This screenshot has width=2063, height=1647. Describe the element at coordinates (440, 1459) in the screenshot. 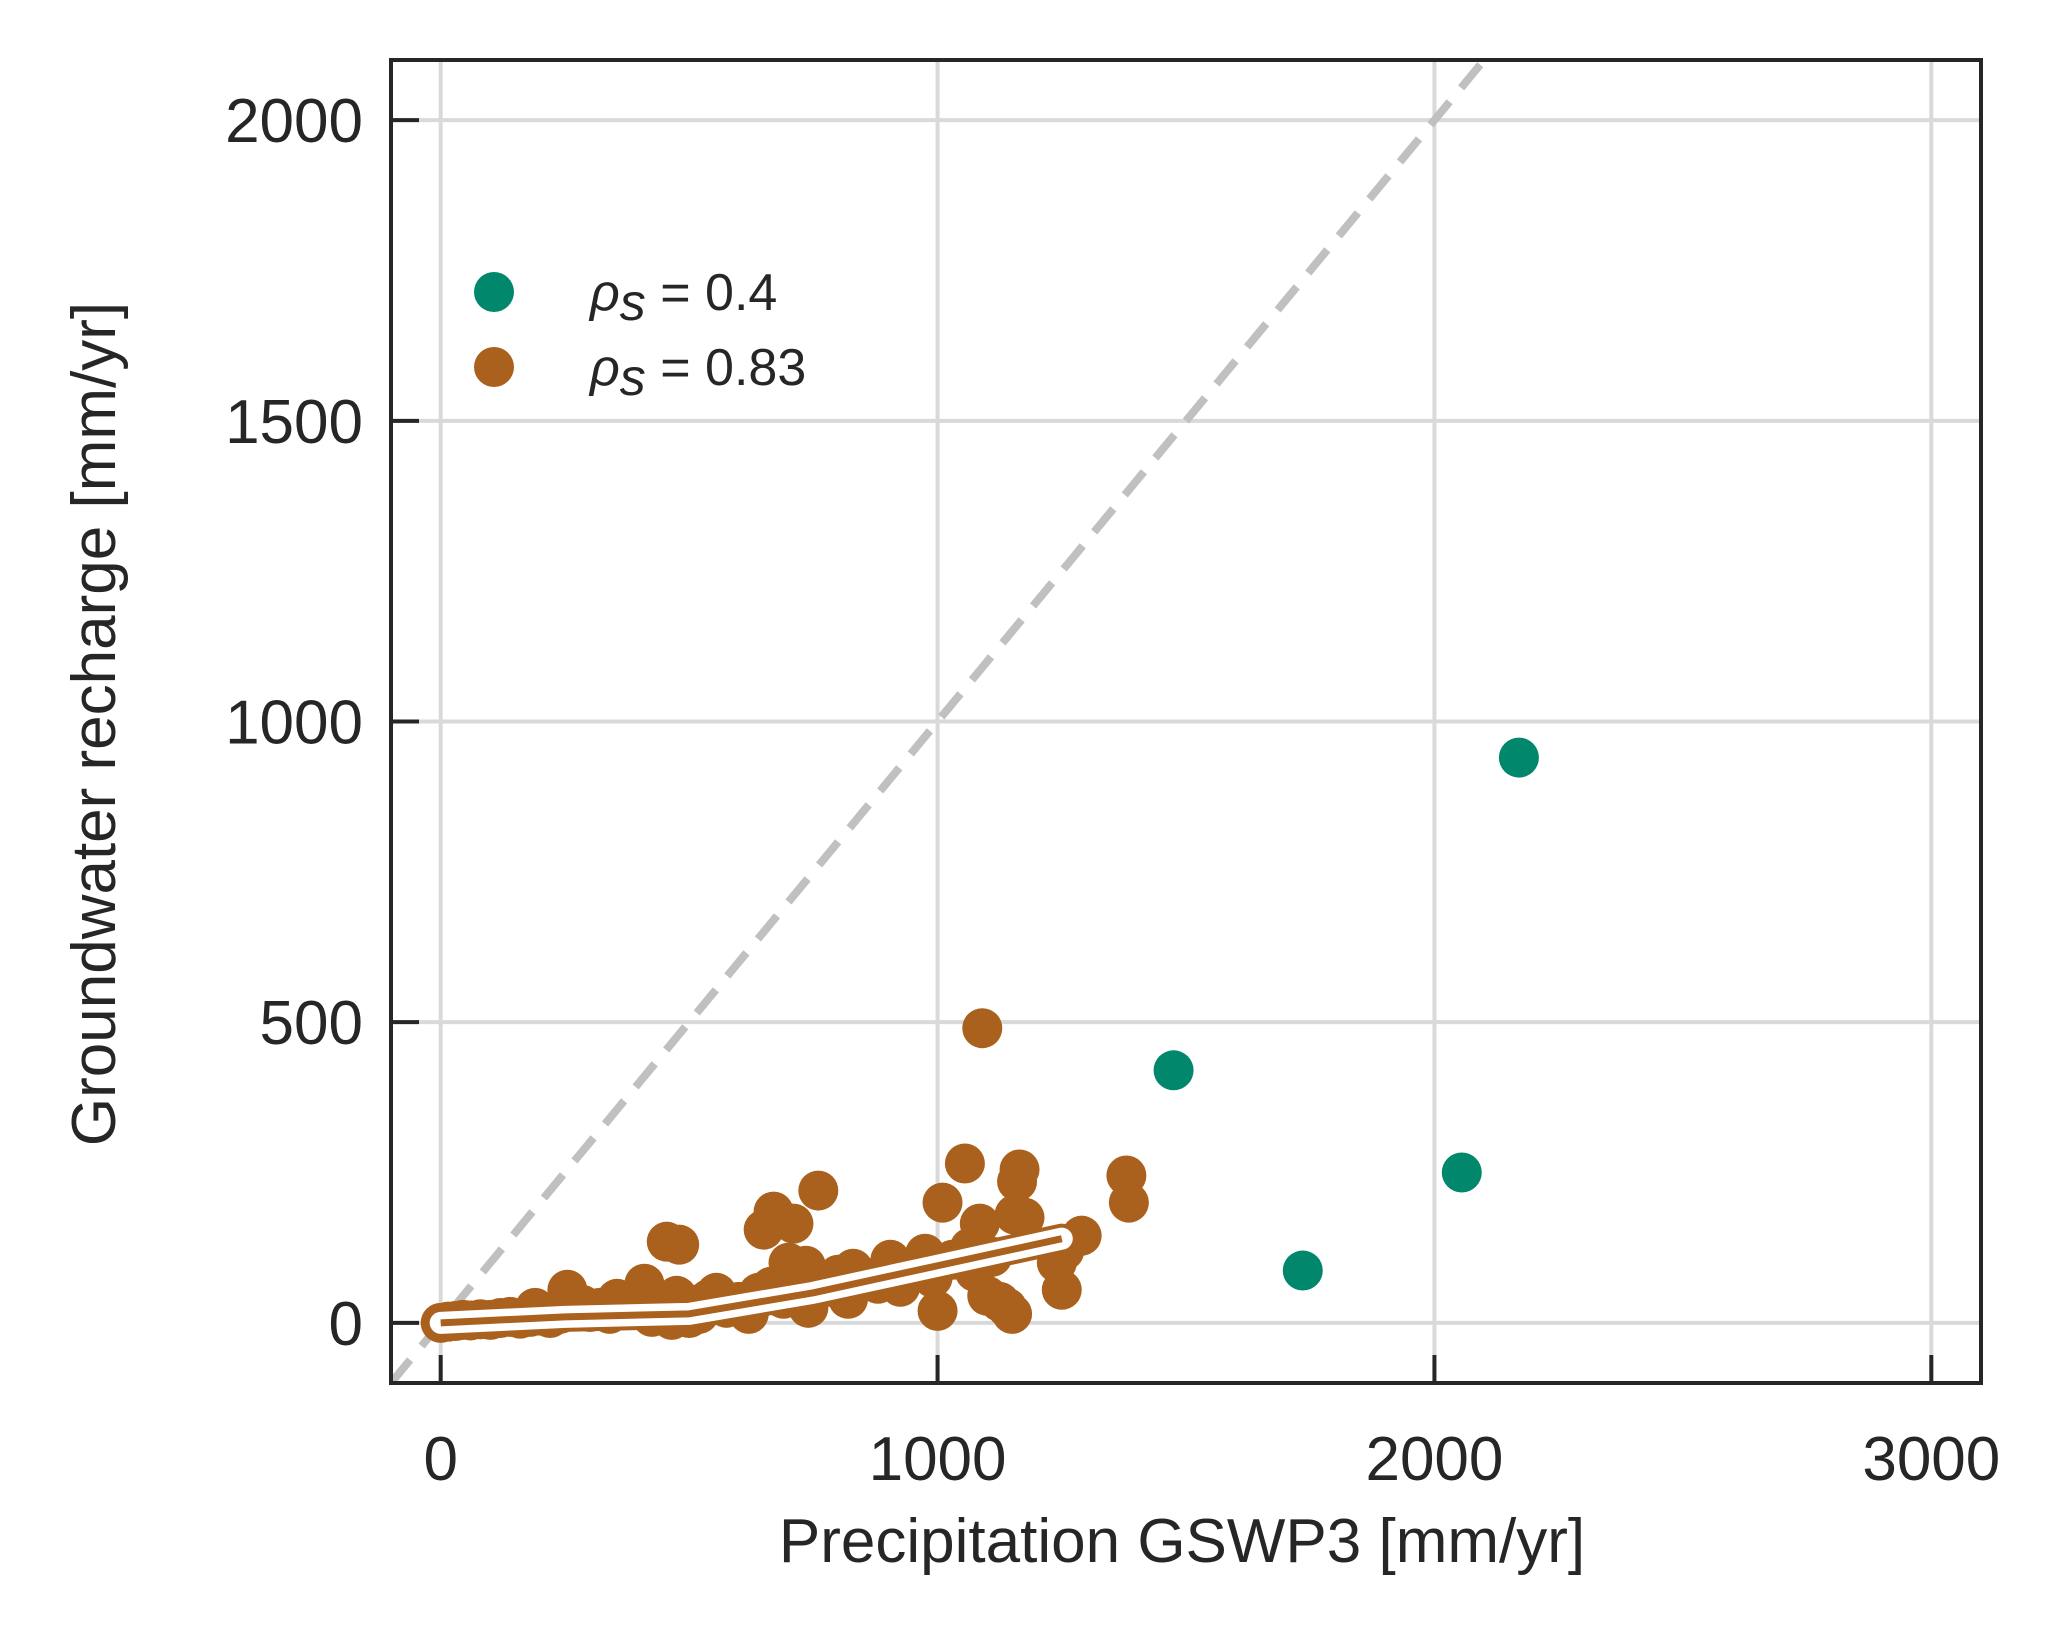

I see `x-tick-label: 0` at that location.